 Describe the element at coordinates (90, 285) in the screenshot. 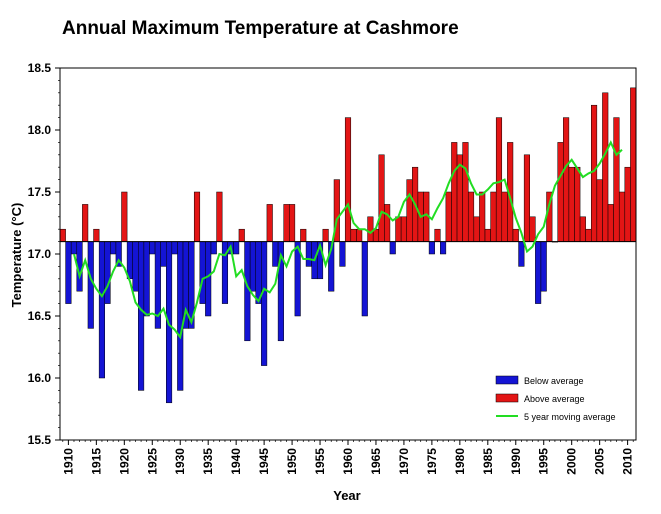

I see `bar-1914` at that location.